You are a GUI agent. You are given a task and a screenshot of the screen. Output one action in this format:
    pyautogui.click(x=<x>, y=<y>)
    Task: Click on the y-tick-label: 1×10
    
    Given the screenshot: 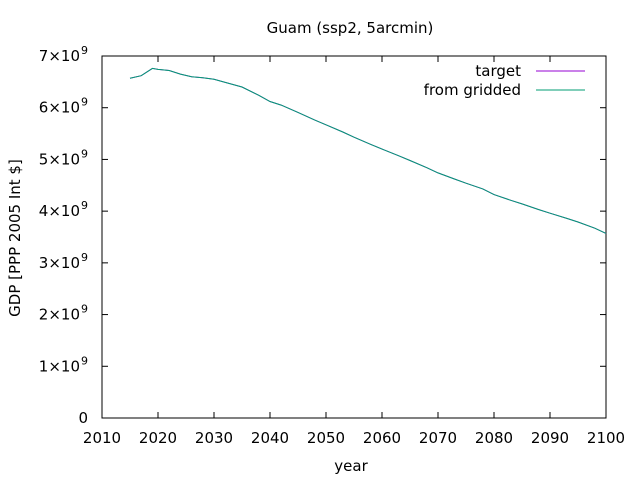 What is the action you would take?
    pyautogui.click(x=59, y=366)
    